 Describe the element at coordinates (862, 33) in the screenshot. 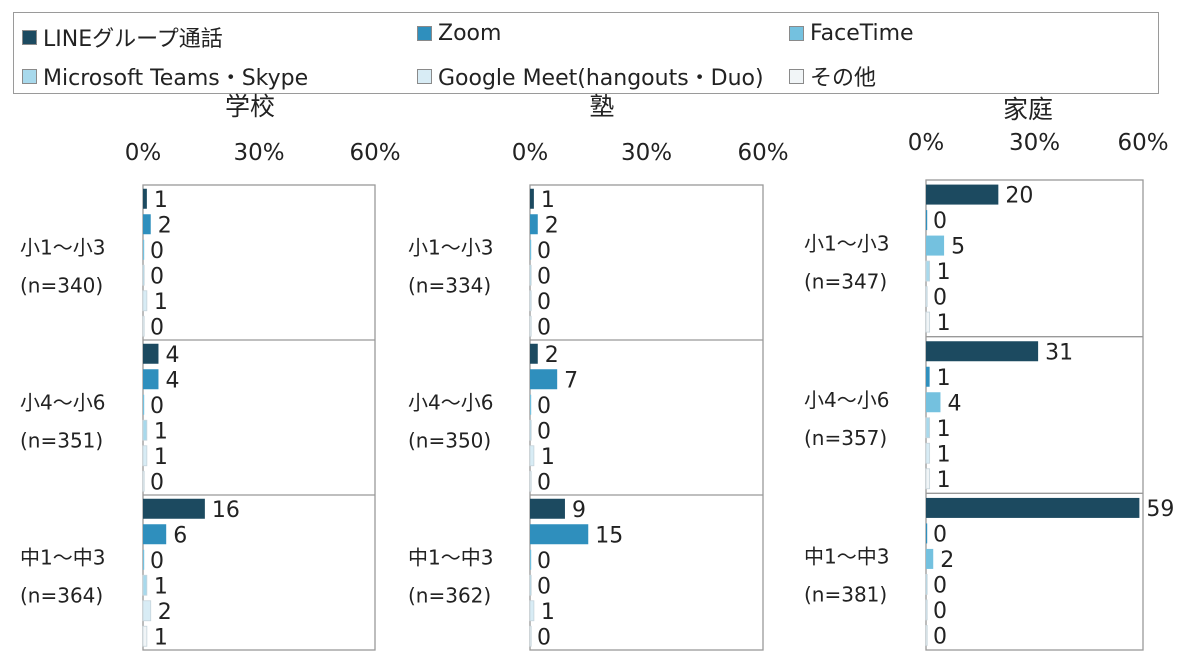

I see `legend-label-facetime: FaceTime` at that location.